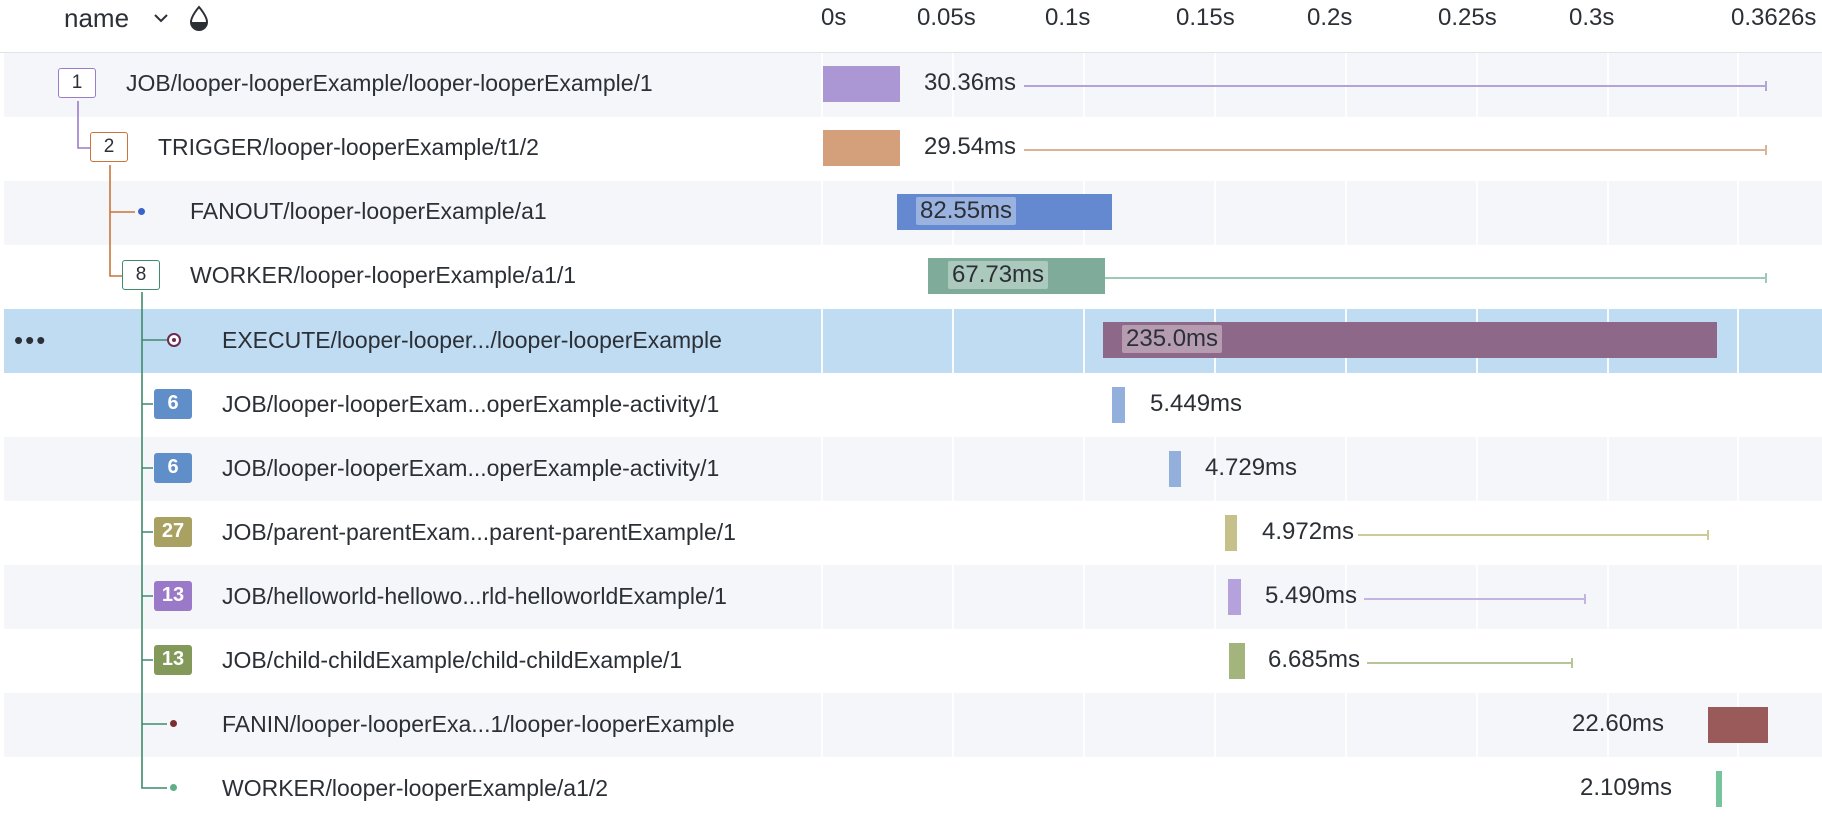  What do you see at coordinates (1592, 17) in the screenshot?
I see `time-tick: 0.3s` at bounding box center [1592, 17].